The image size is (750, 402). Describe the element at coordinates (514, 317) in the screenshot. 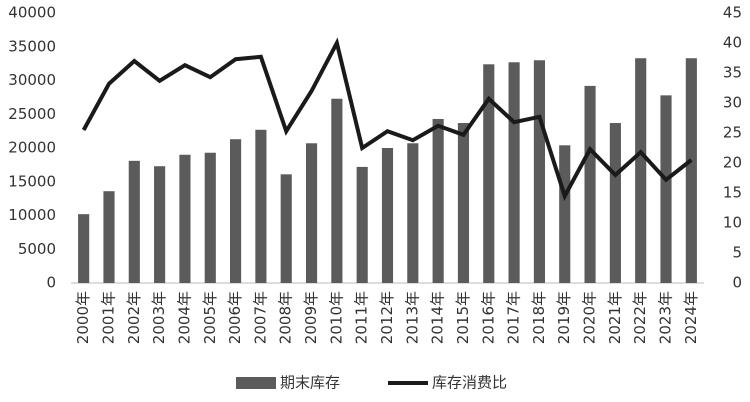

I see `x-tick-label: 2017年` at that location.